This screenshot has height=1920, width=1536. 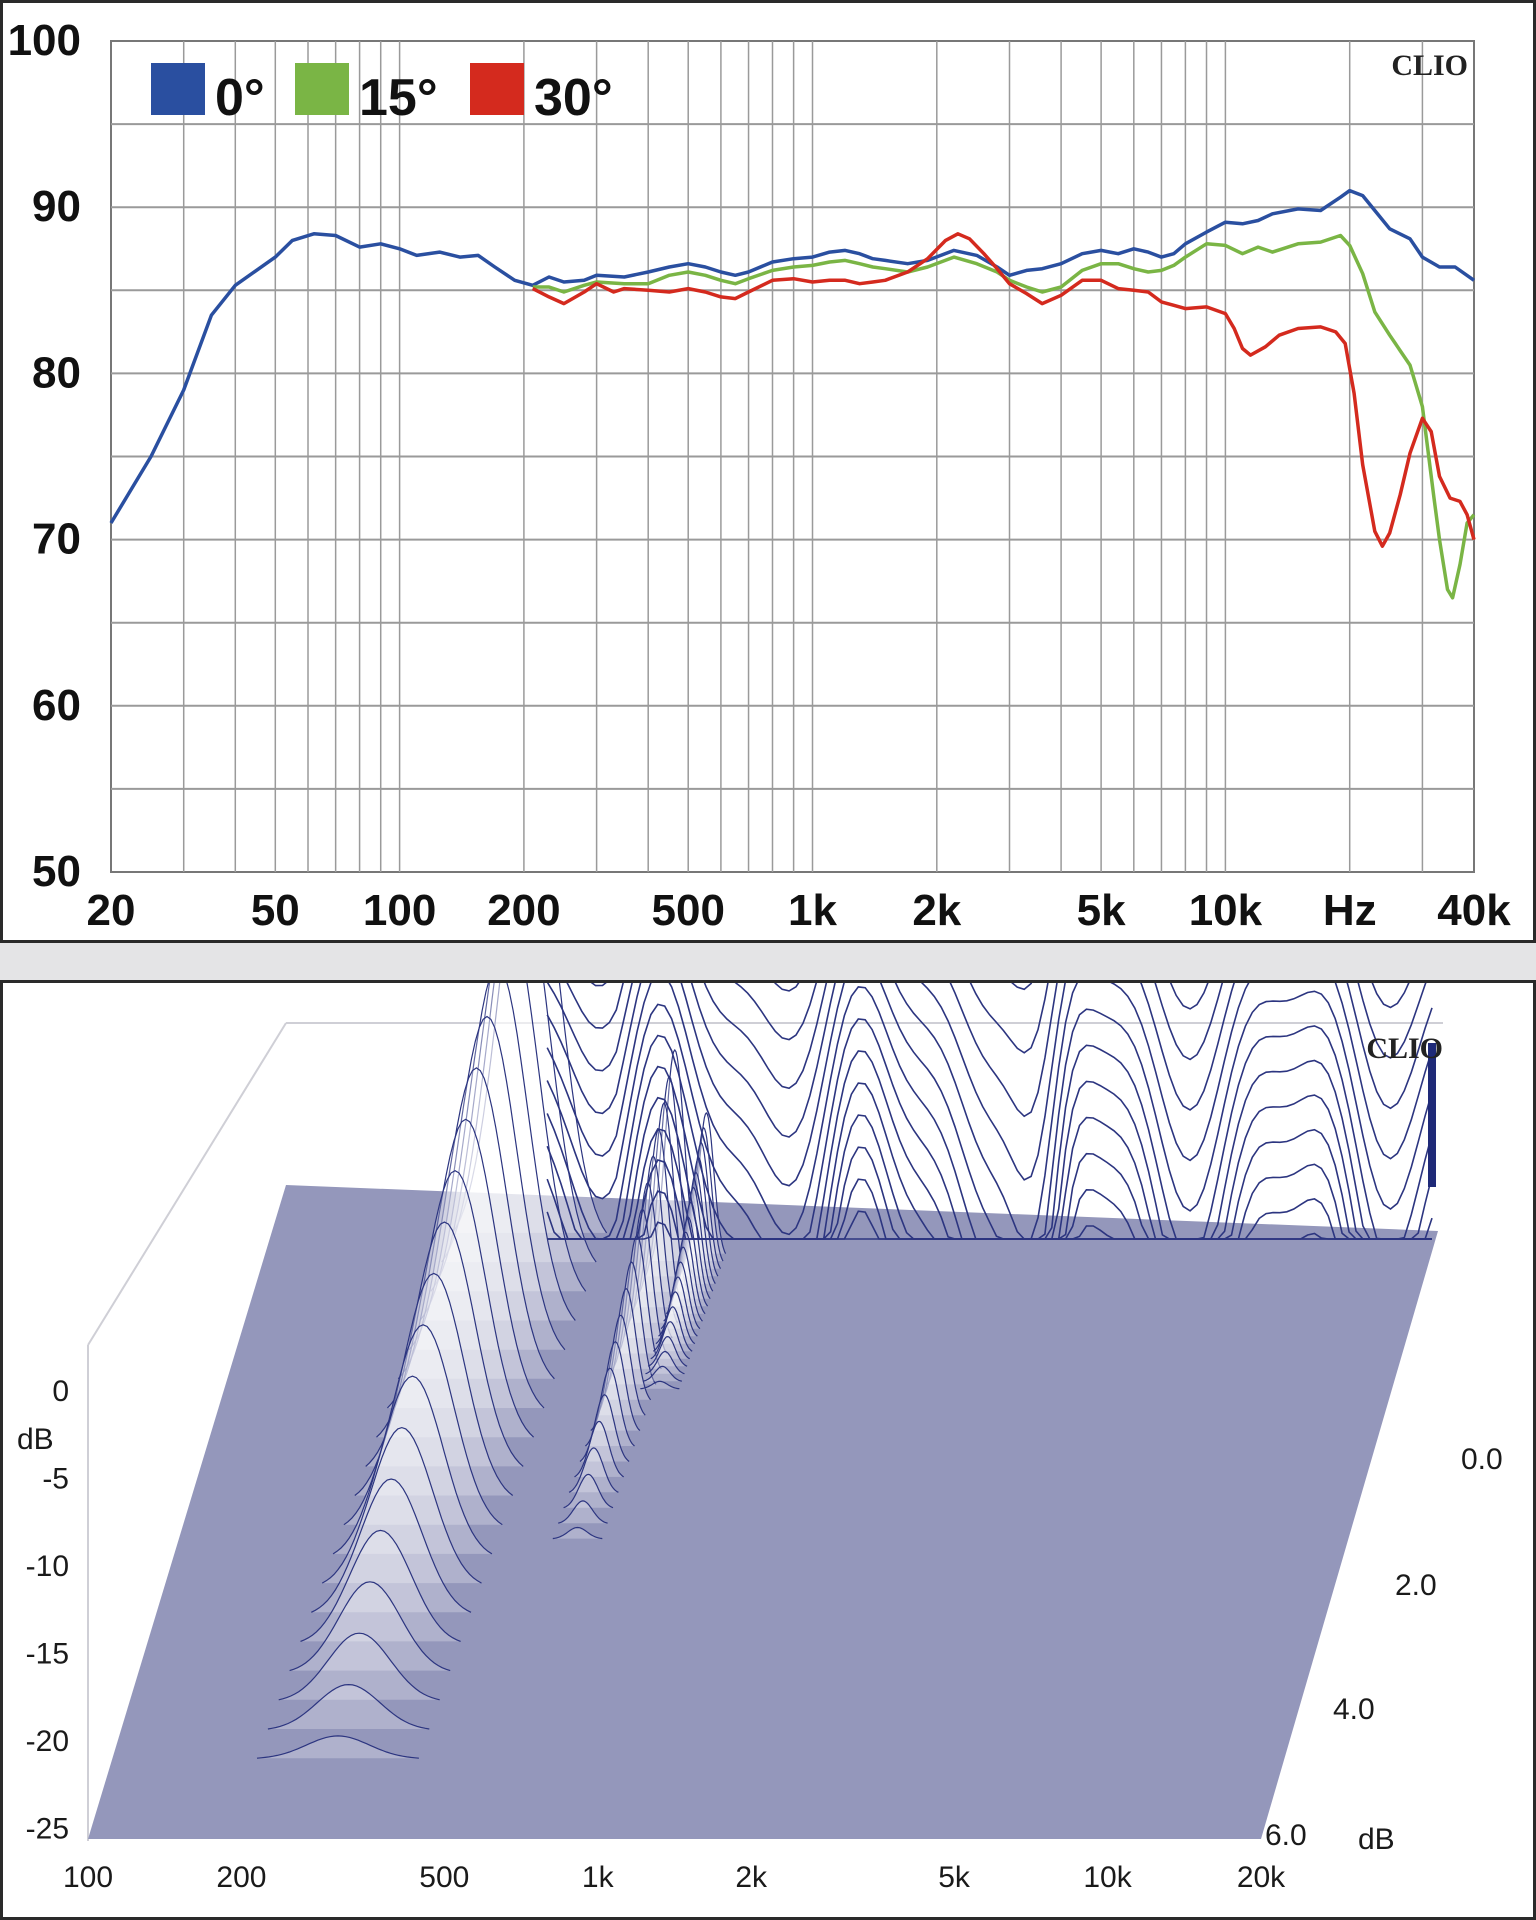 I want to click on frequency-tick-label: 20k, so click(x=1261, y=1877).